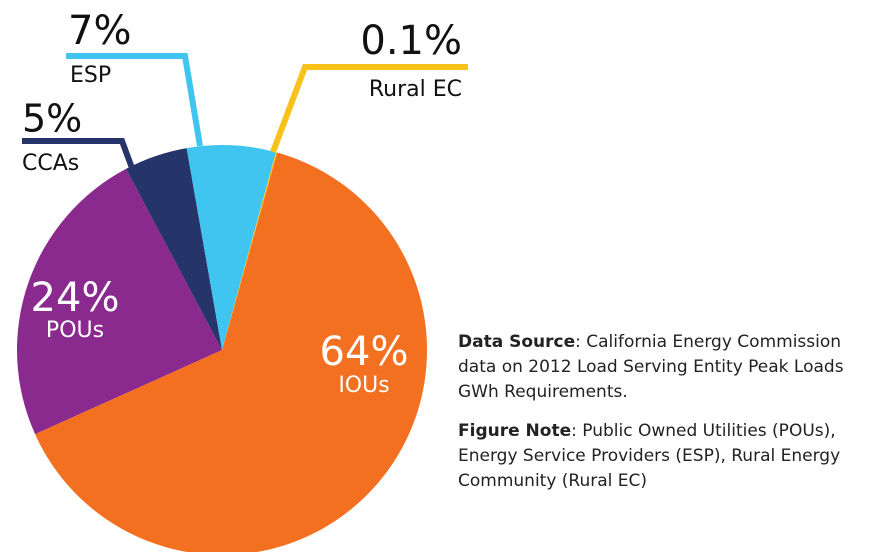 This screenshot has height=552, width=870. Describe the element at coordinates (52, 119) in the screenshot. I see `value-label: 5%` at that location.